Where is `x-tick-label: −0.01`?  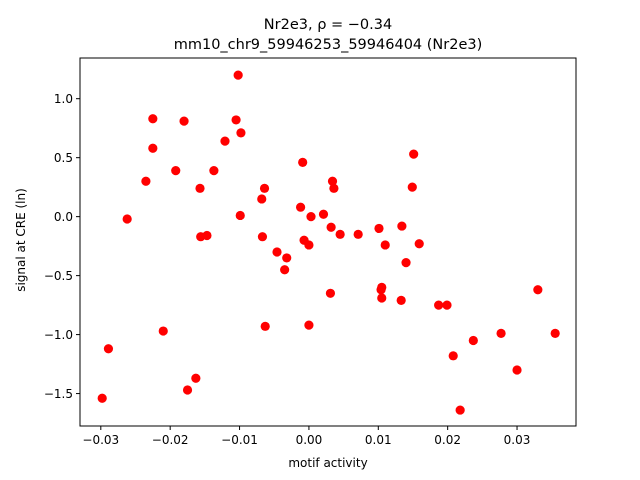
x-tick-label: −0.01 is located at coordinates (239, 440).